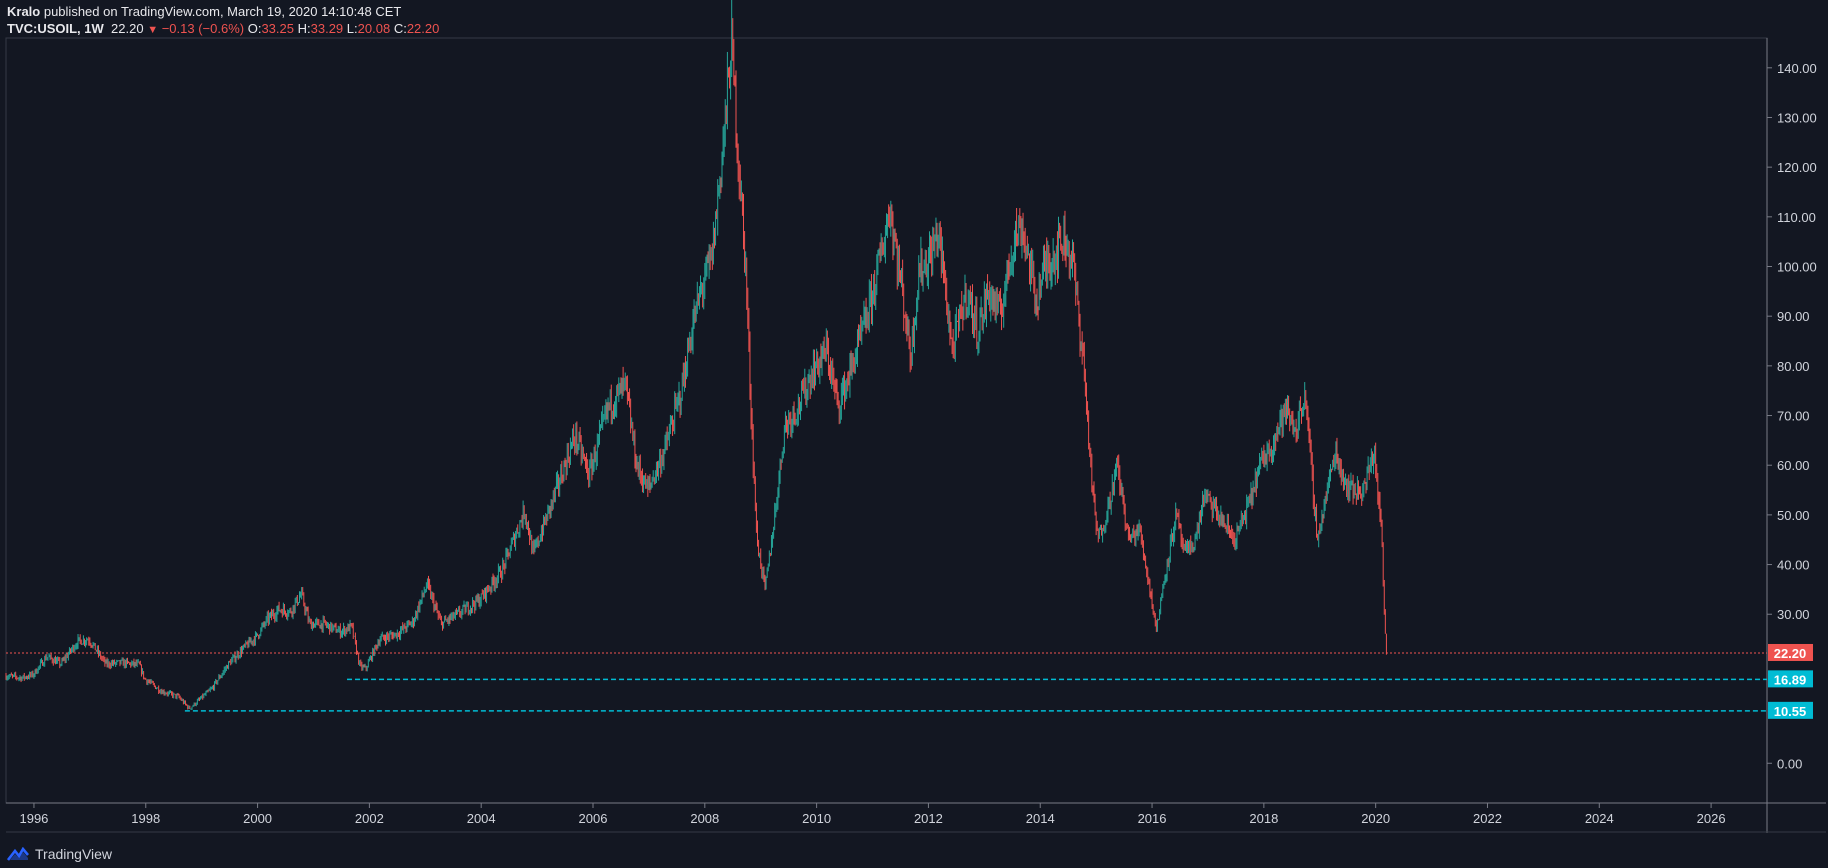  What do you see at coordinates (153, 30) in the screenshot?
I see `down-arrow-icon: ▼` at bounding box center [153, 30].